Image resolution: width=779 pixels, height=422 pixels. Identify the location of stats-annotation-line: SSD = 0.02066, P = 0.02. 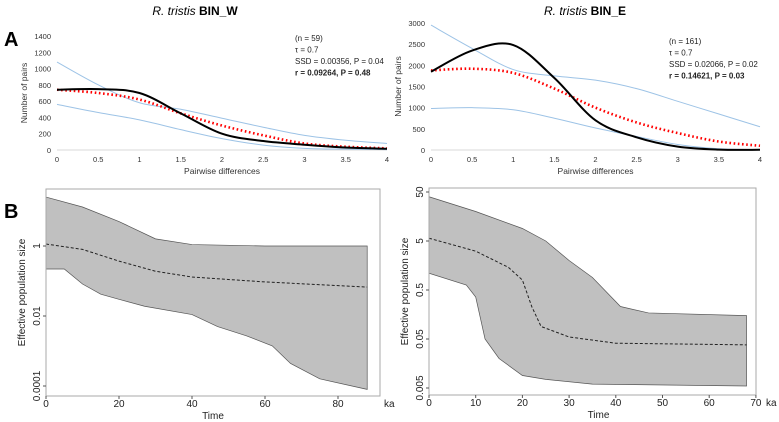
(713, 64).